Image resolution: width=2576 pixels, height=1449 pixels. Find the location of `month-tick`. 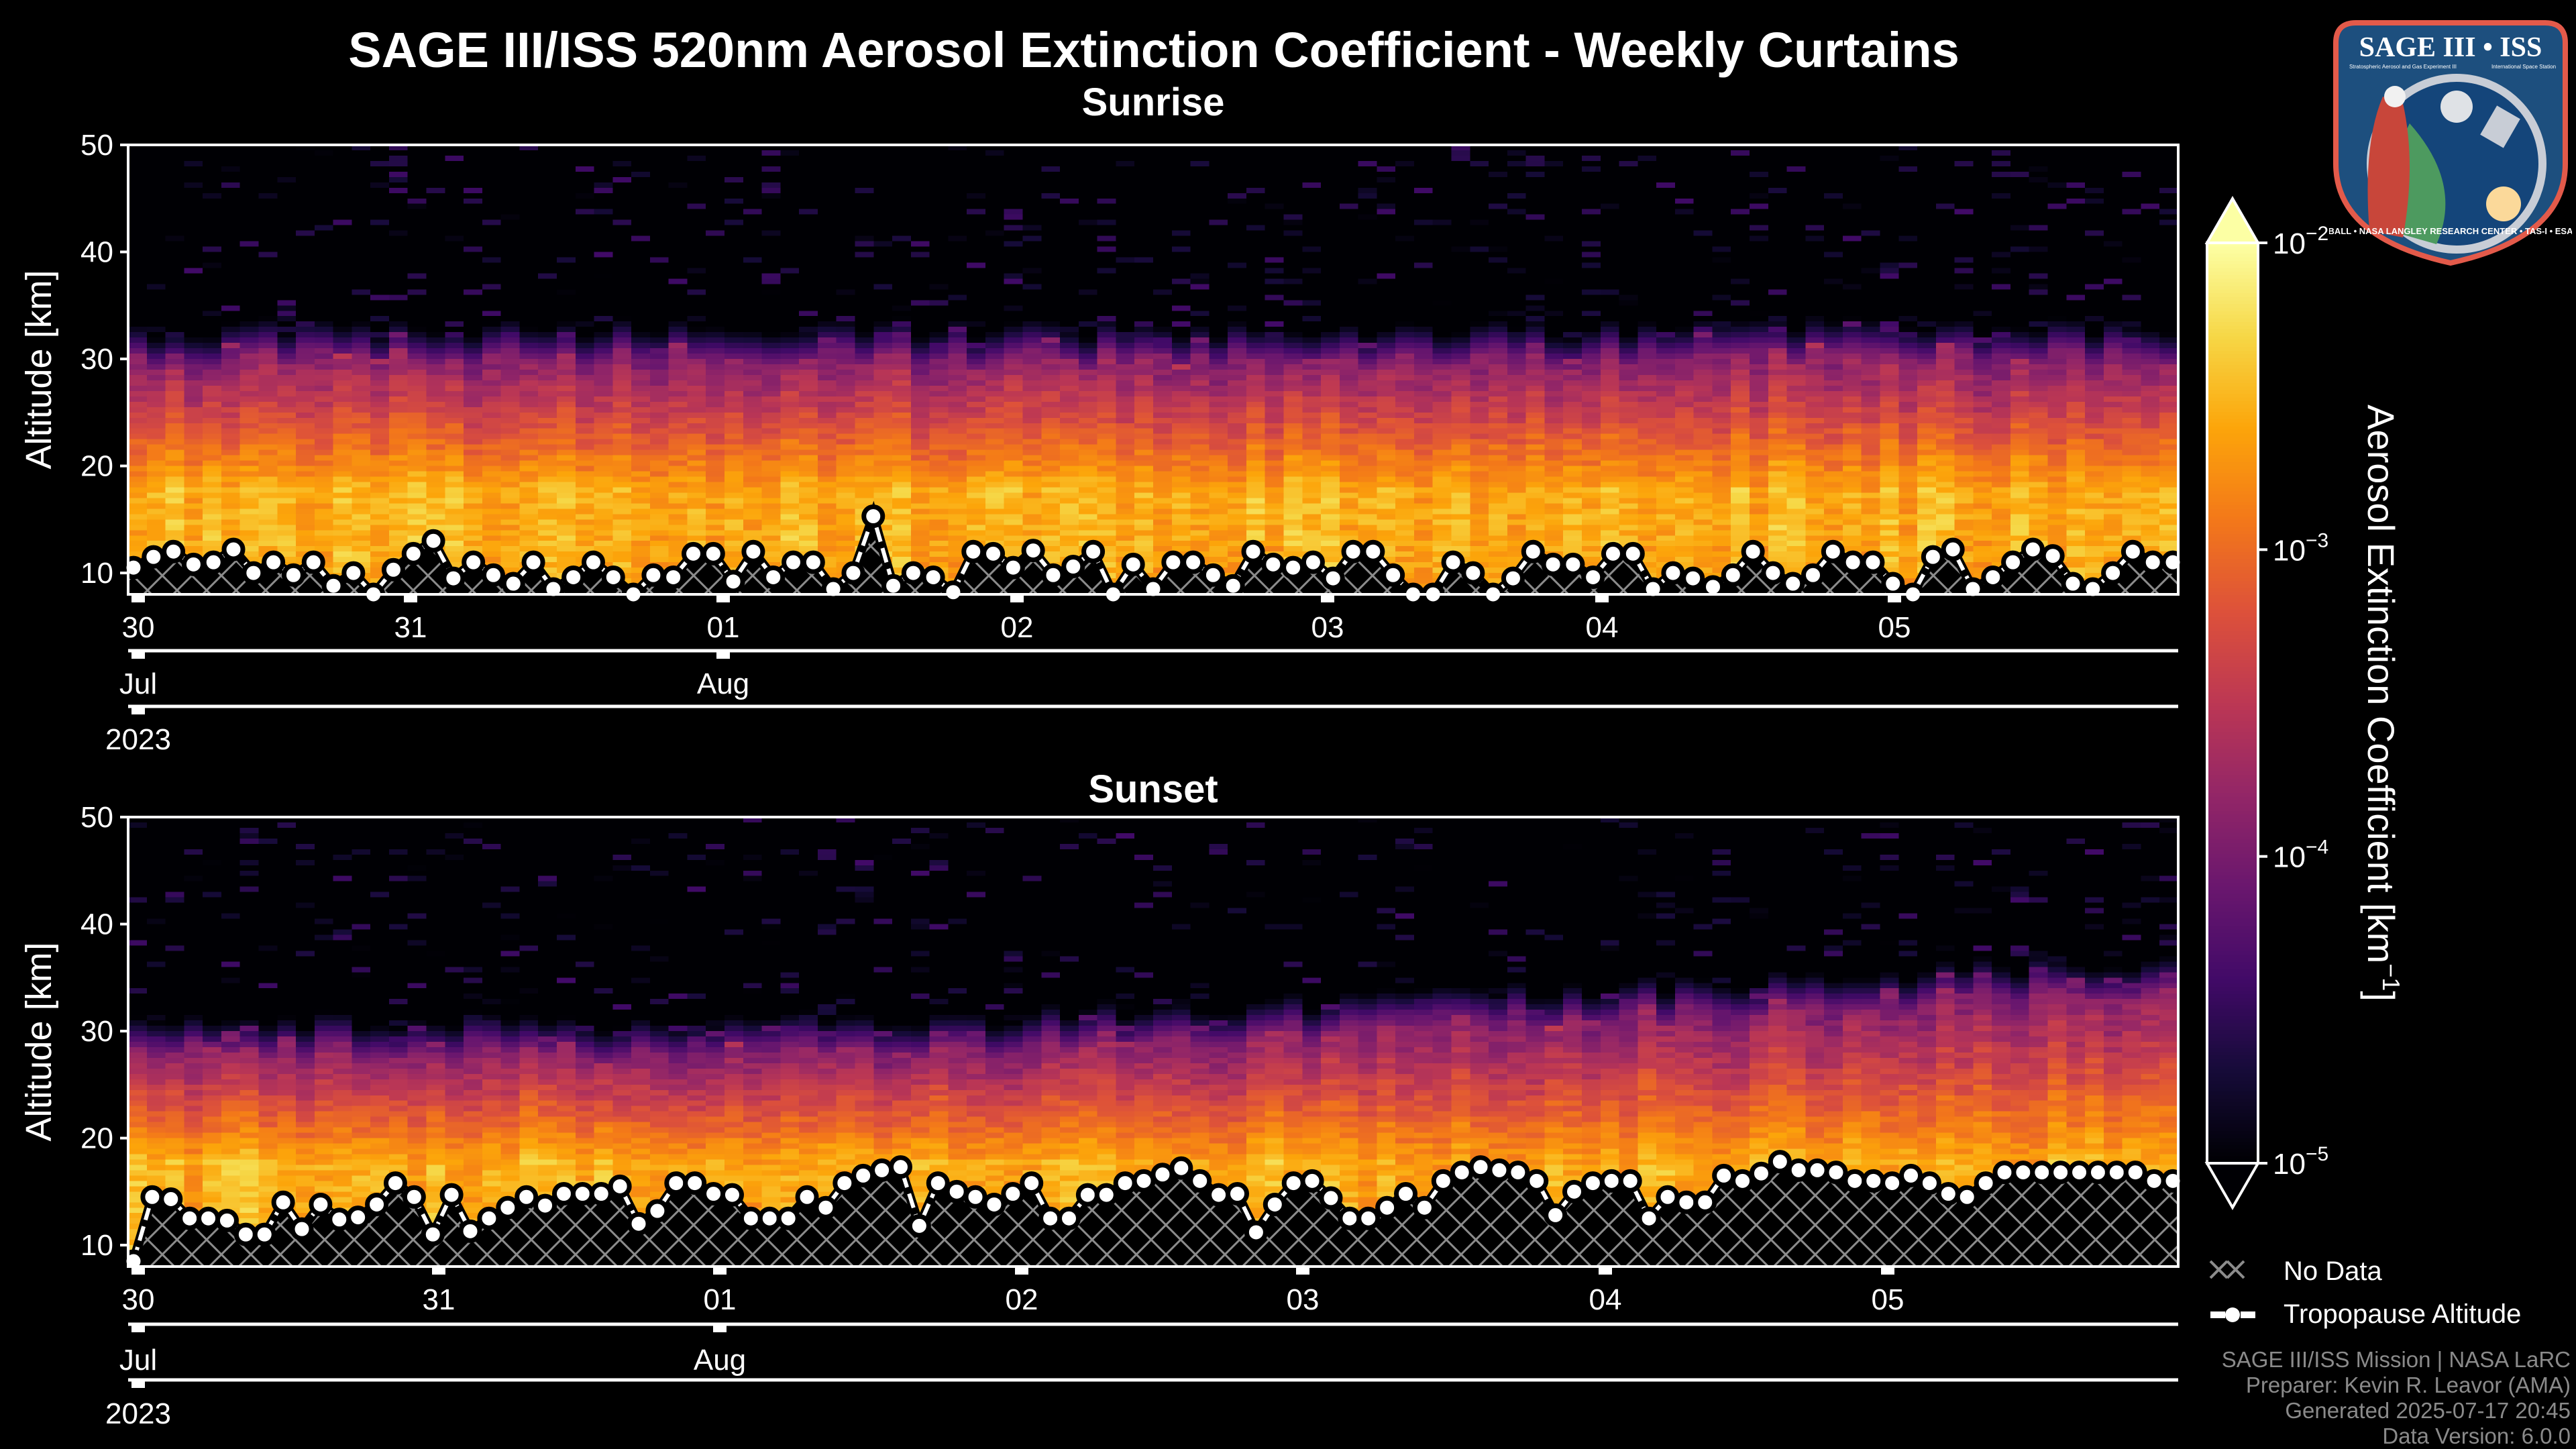

month-tick is located at coordinates (720, 1328).